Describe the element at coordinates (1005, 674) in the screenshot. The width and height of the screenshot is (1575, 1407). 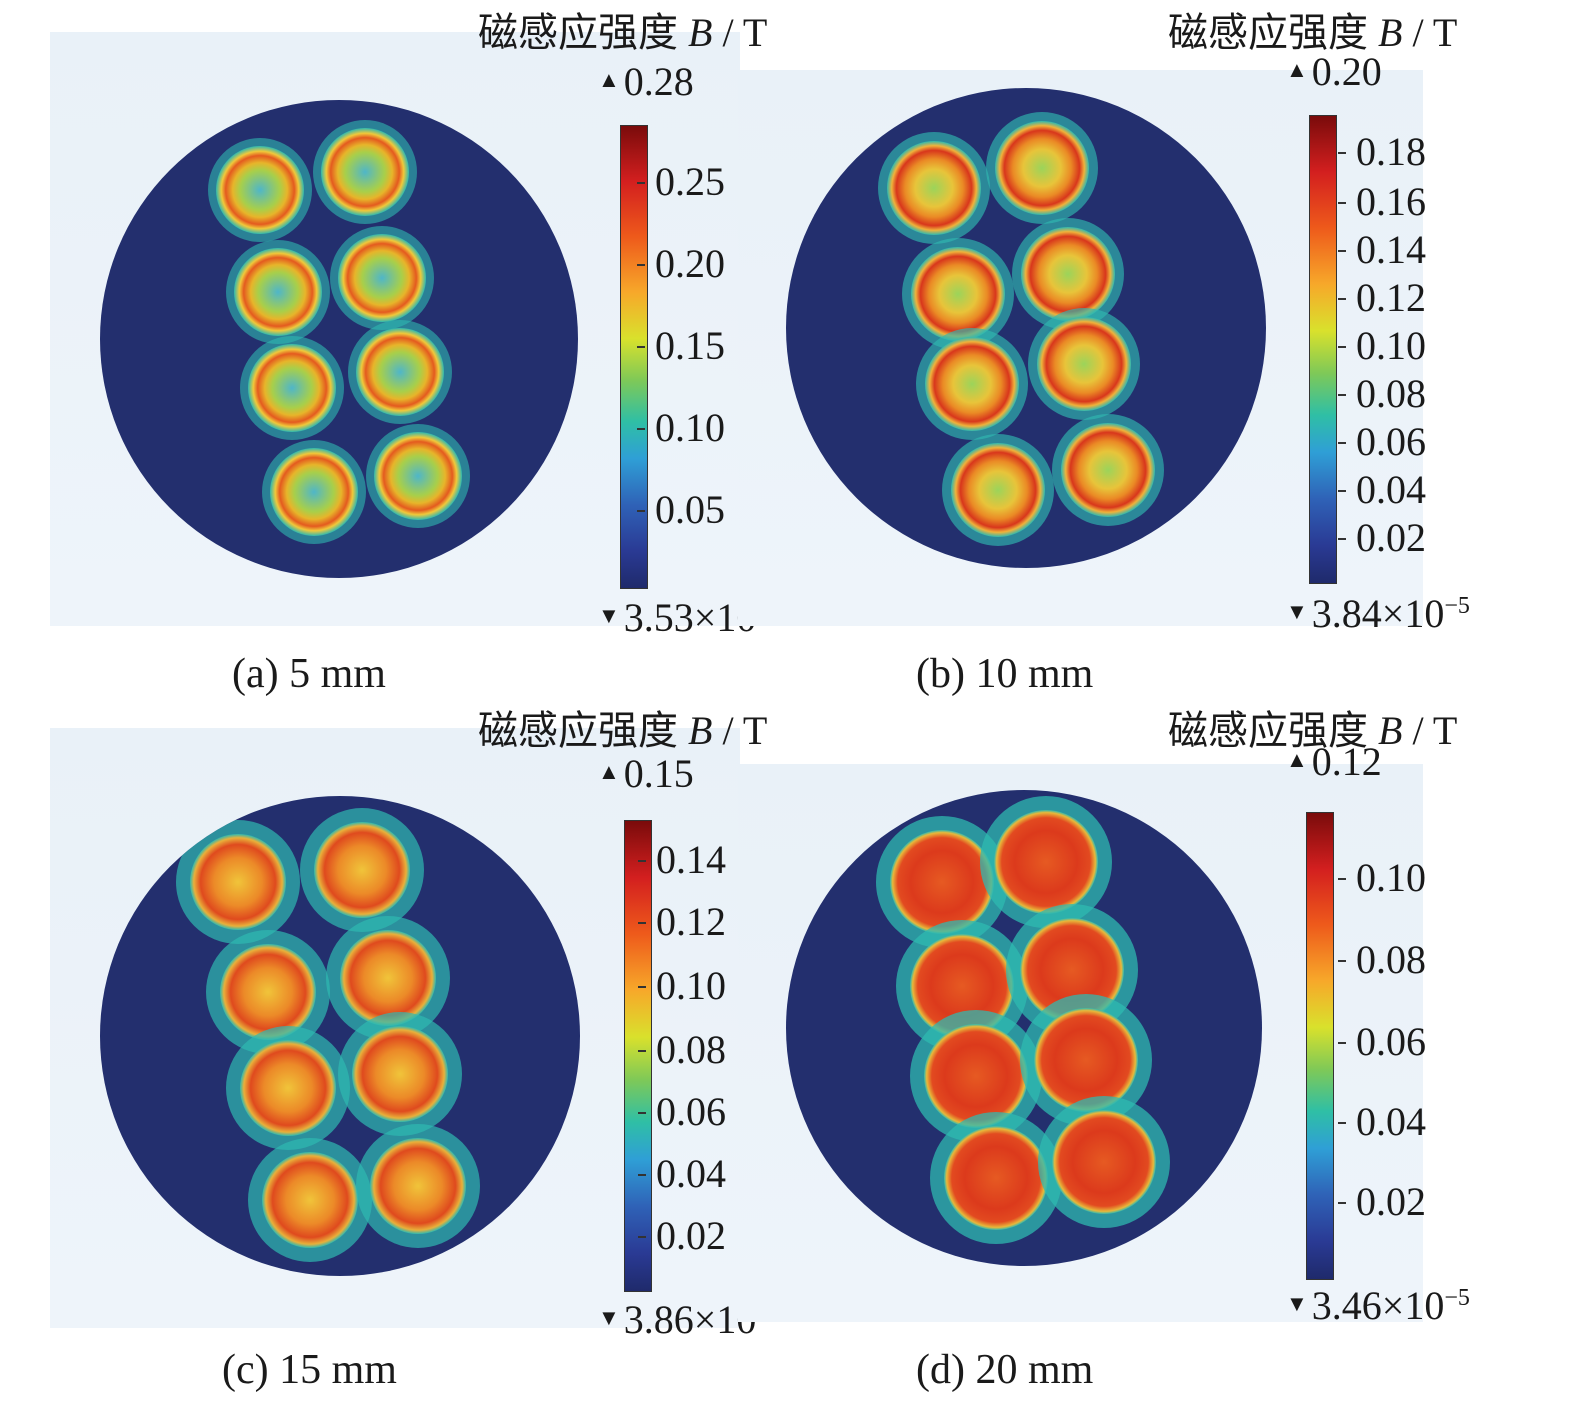
I see `panel-caption: (b) 10 mm` at that location.